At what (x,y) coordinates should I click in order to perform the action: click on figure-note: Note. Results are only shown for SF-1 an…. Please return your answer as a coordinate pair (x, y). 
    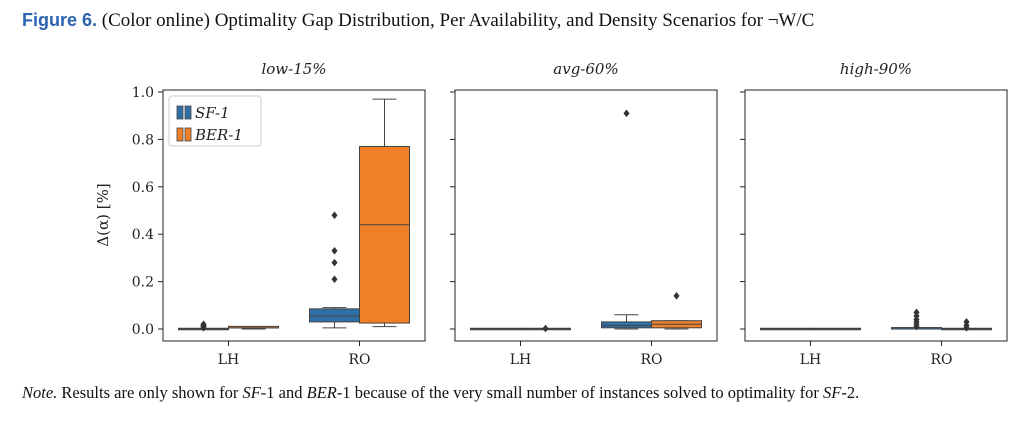
    Looking at the image, I should click on (512, 393).